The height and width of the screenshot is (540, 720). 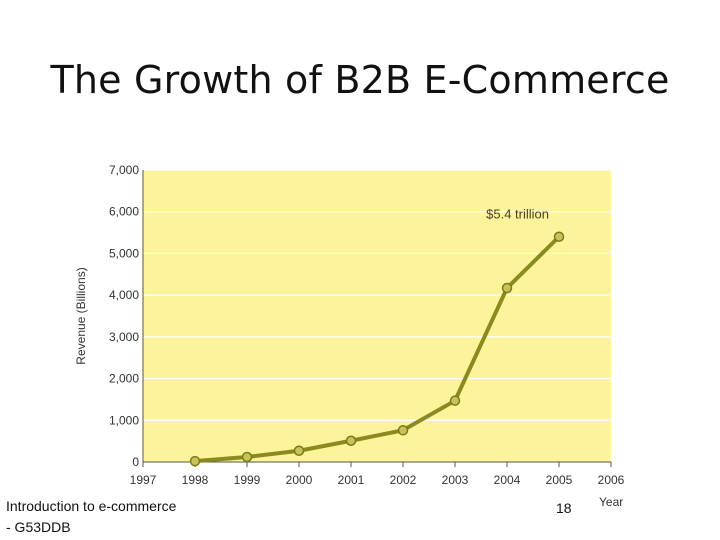 What do you see at coordinates (360, 80) in the screenshot?
I see `slide-title: The Growth of B2B E-Commerce` at bounding box center [360, 80].